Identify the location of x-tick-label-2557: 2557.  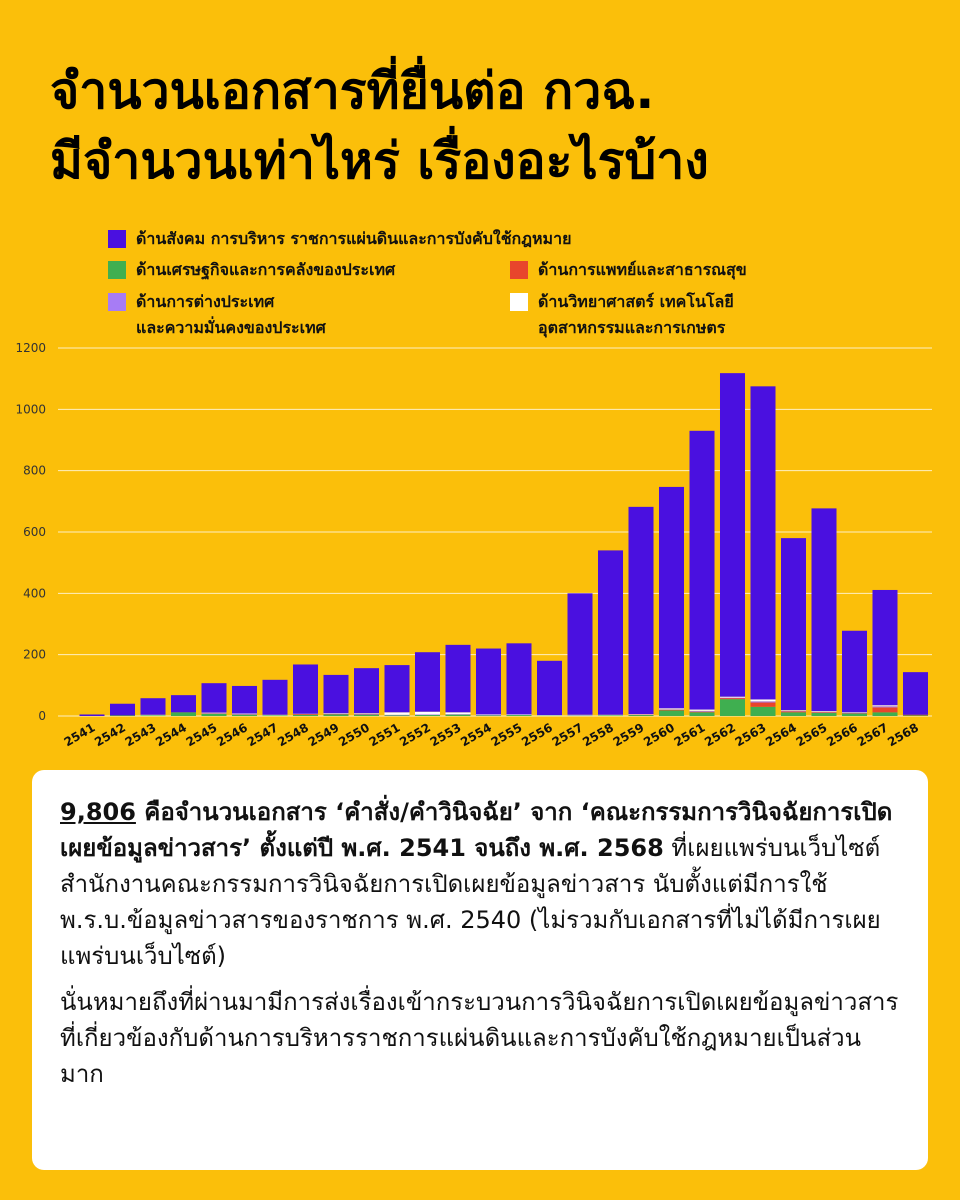
(568, 734).